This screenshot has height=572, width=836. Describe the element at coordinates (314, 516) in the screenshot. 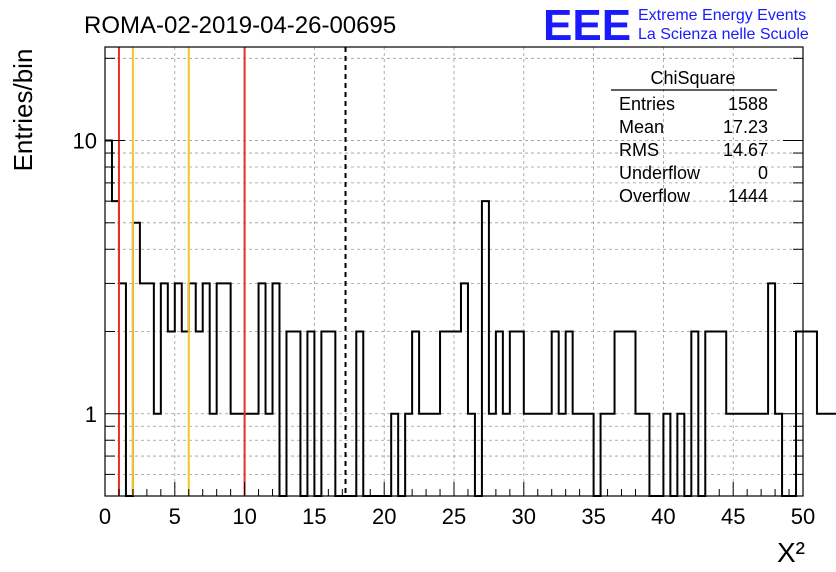

I see `x-tick-label: 15` at that location.